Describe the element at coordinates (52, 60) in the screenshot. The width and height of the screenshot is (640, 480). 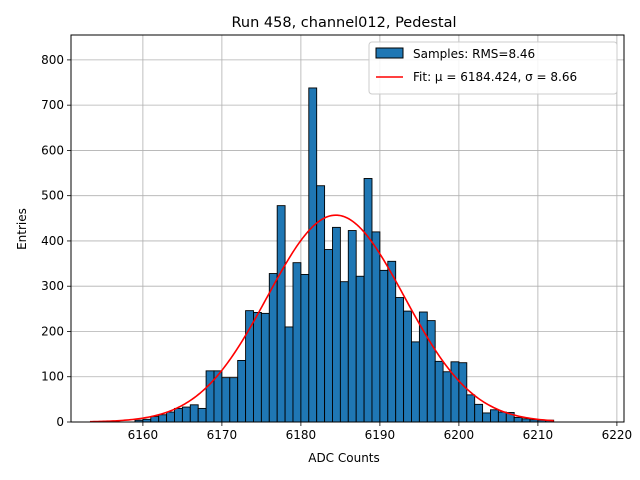
I see `y-tick-label: 800` at that location.